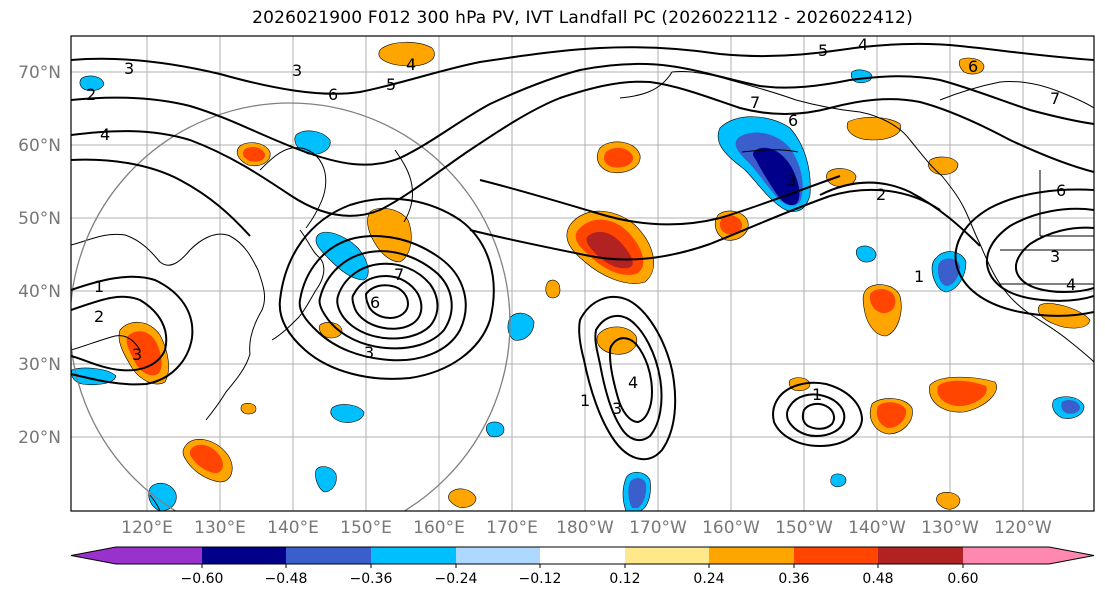 Image resolution: width=1105 pixels, height=604 pixels. I want to click on longitude-label: 150°W, so click(804, 528).